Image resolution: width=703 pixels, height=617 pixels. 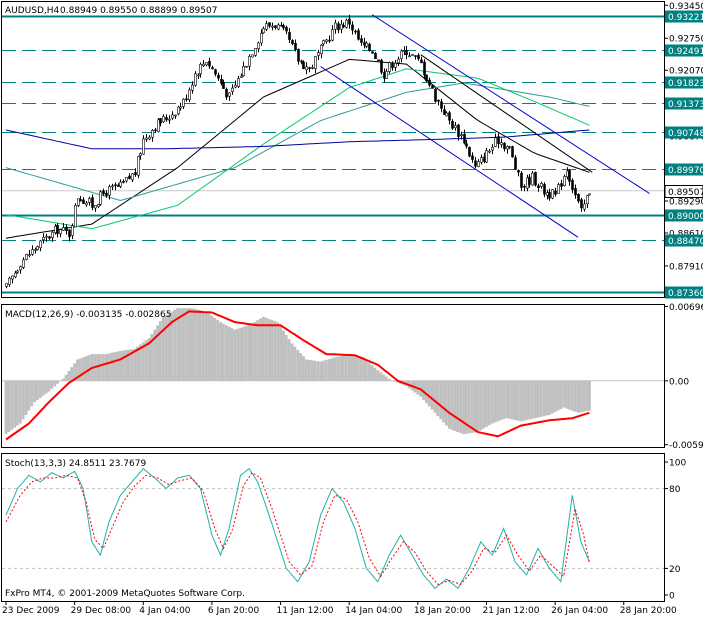 I want to click on current-price-box, so click(x=683, y=191).